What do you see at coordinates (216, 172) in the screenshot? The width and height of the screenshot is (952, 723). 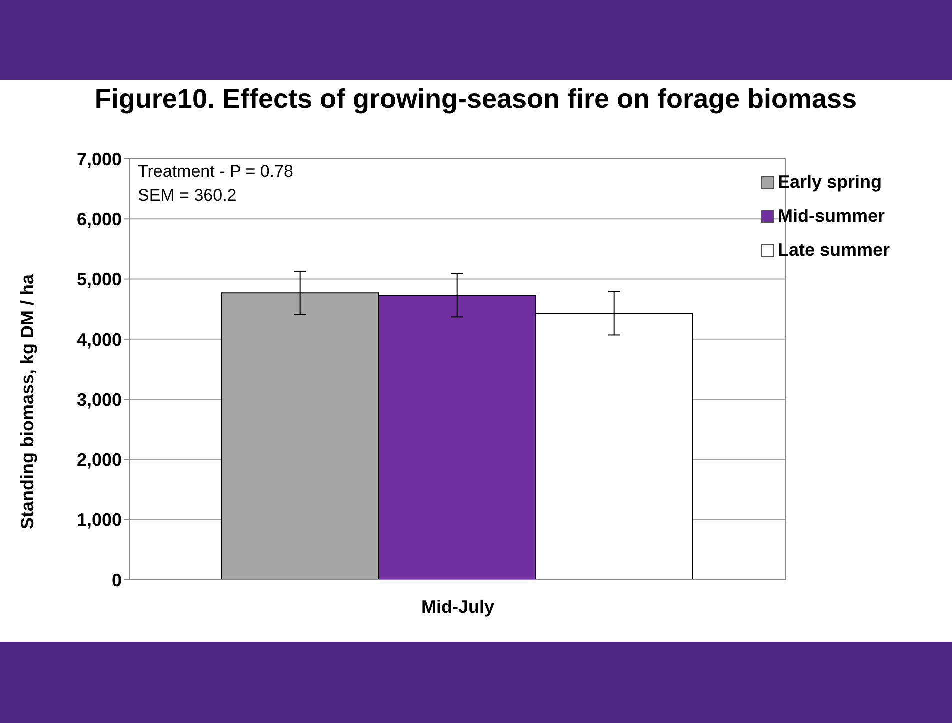 I see `annotation: Treatment - P = 0.78` at bounding box center [216, 172].